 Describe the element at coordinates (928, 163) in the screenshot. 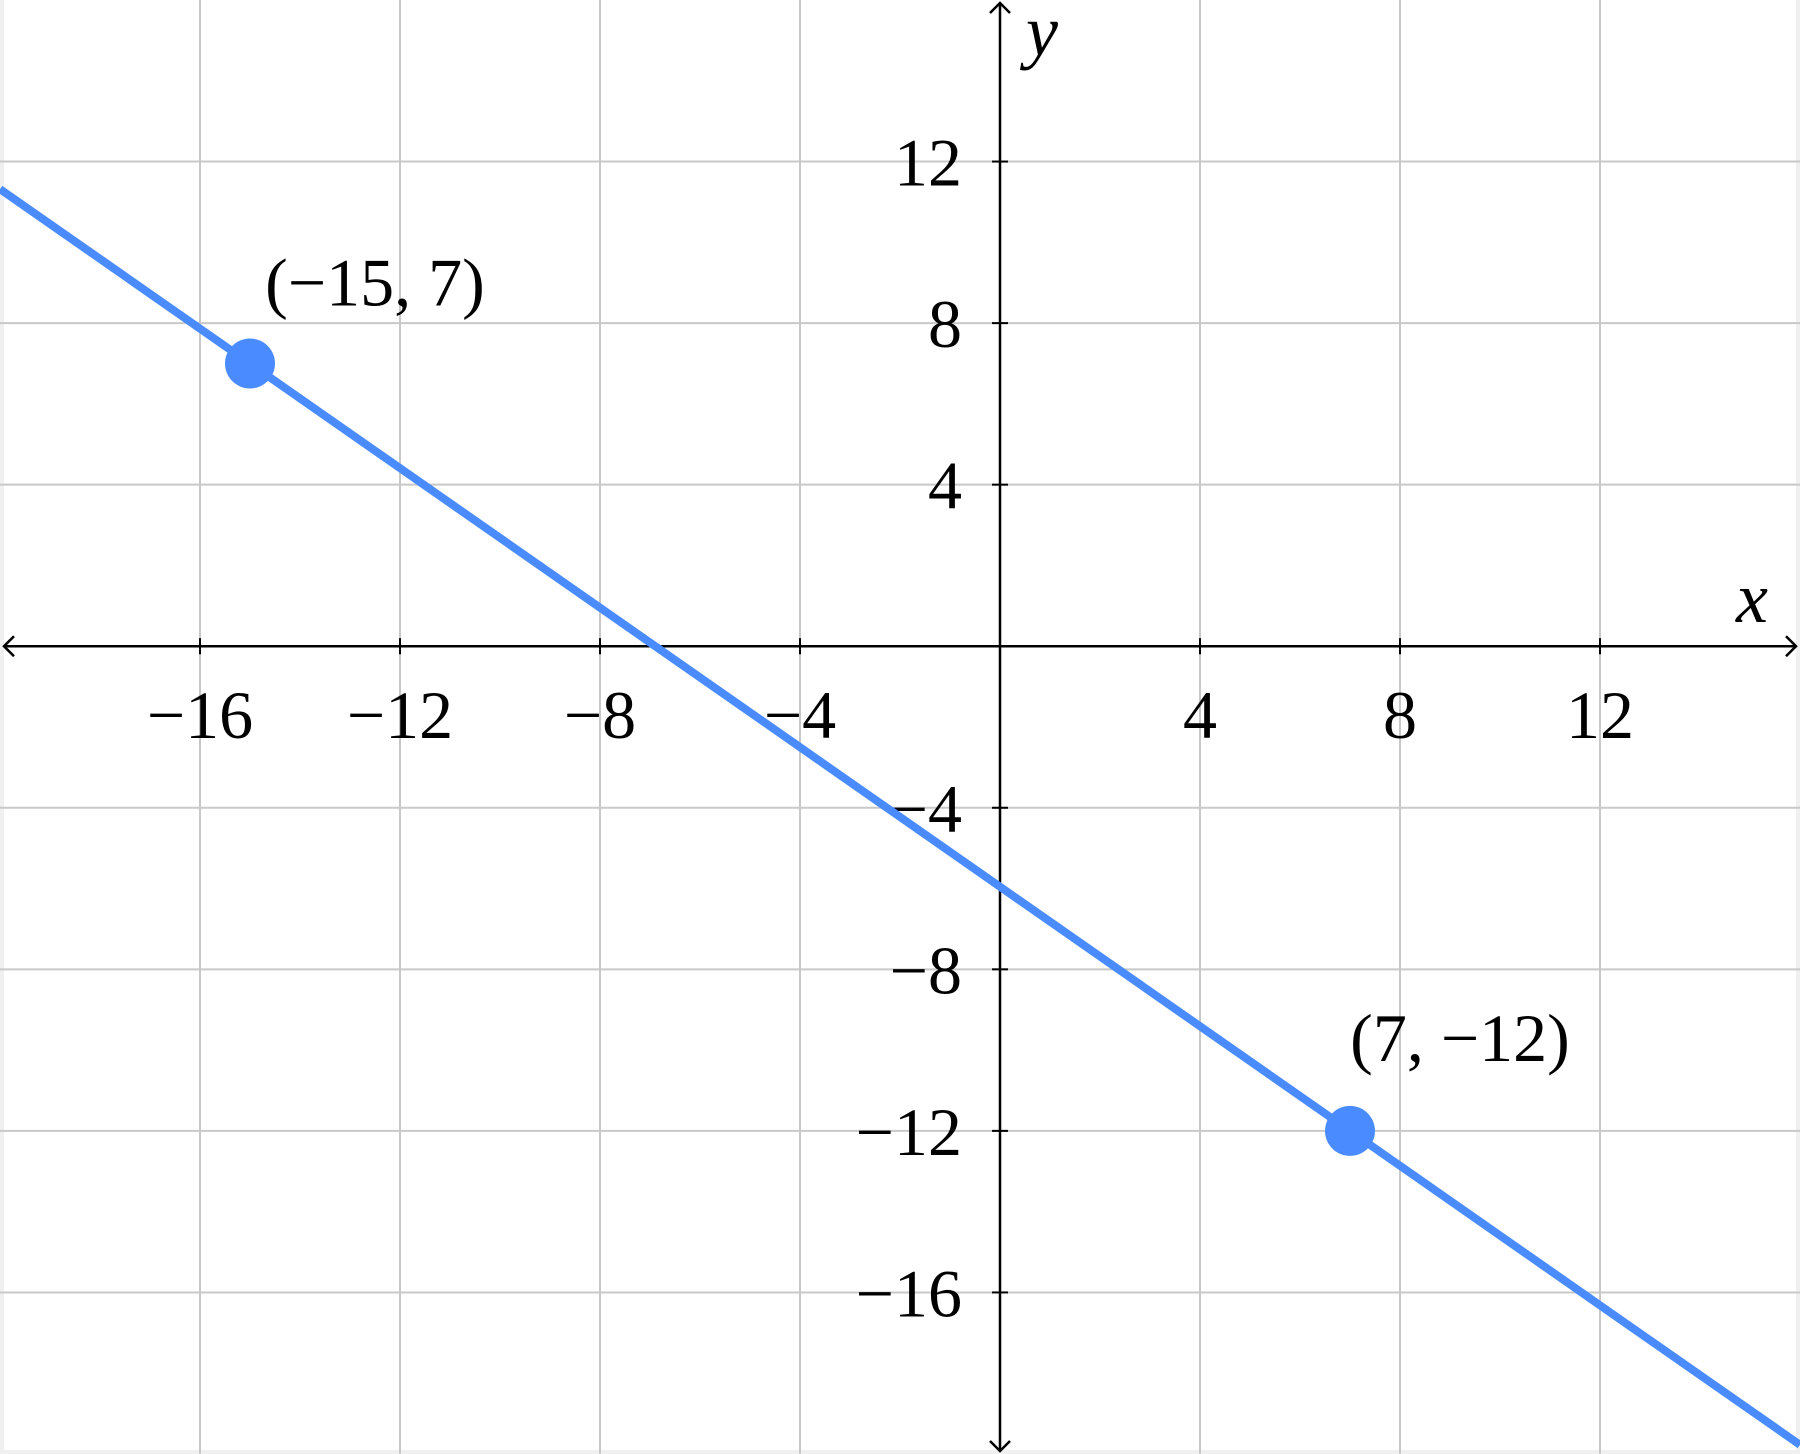

I see `y-tick-label: 12` at that location.